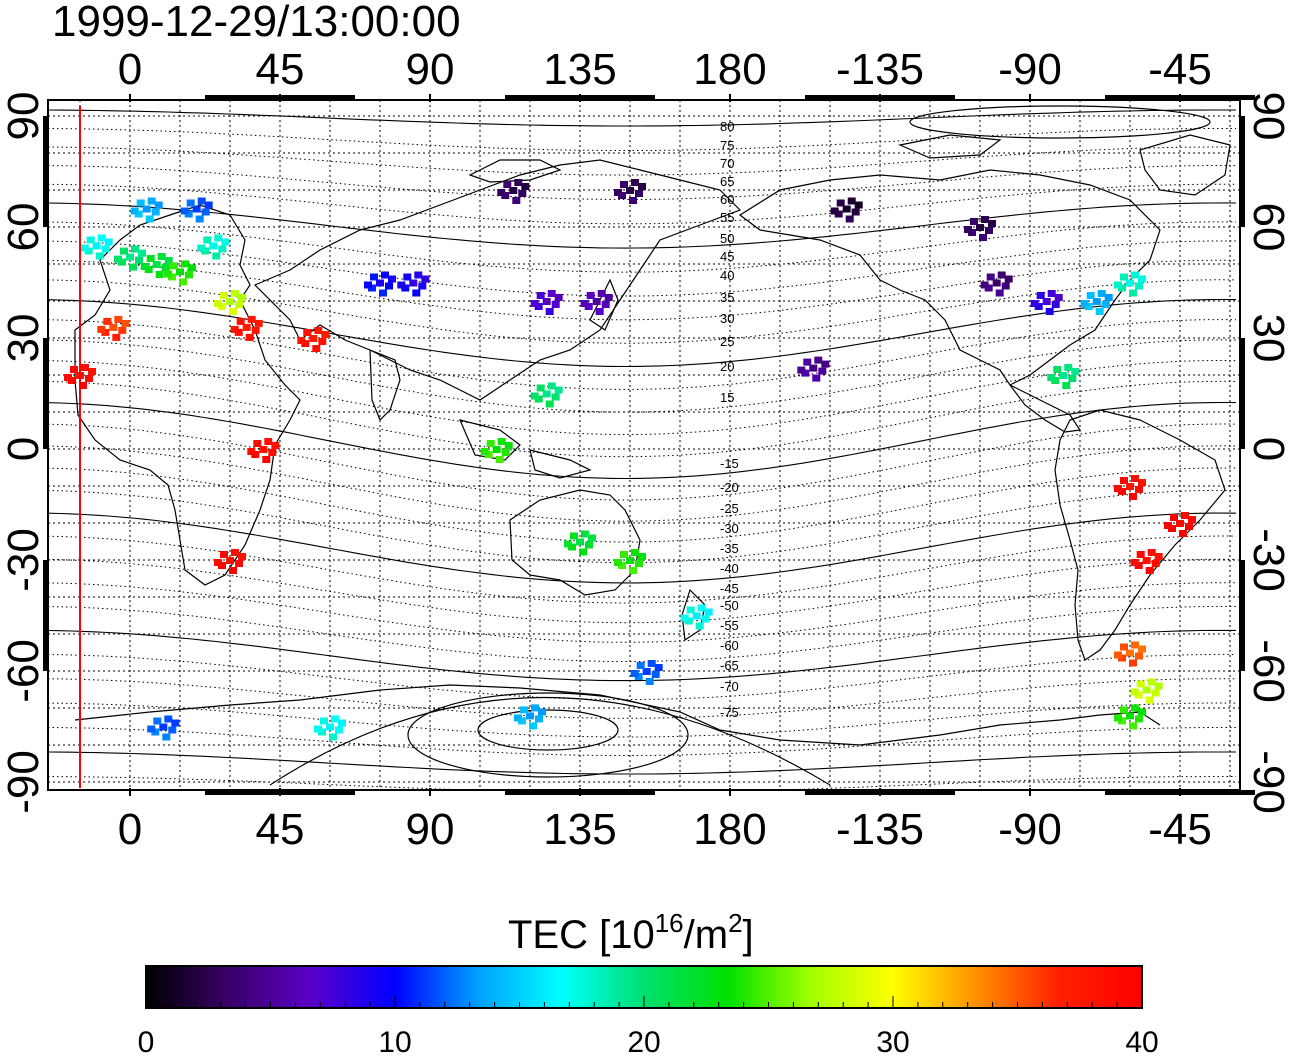 The image size is (1292, 1057). I want to click on top-frame-tick, so click(430, 98).